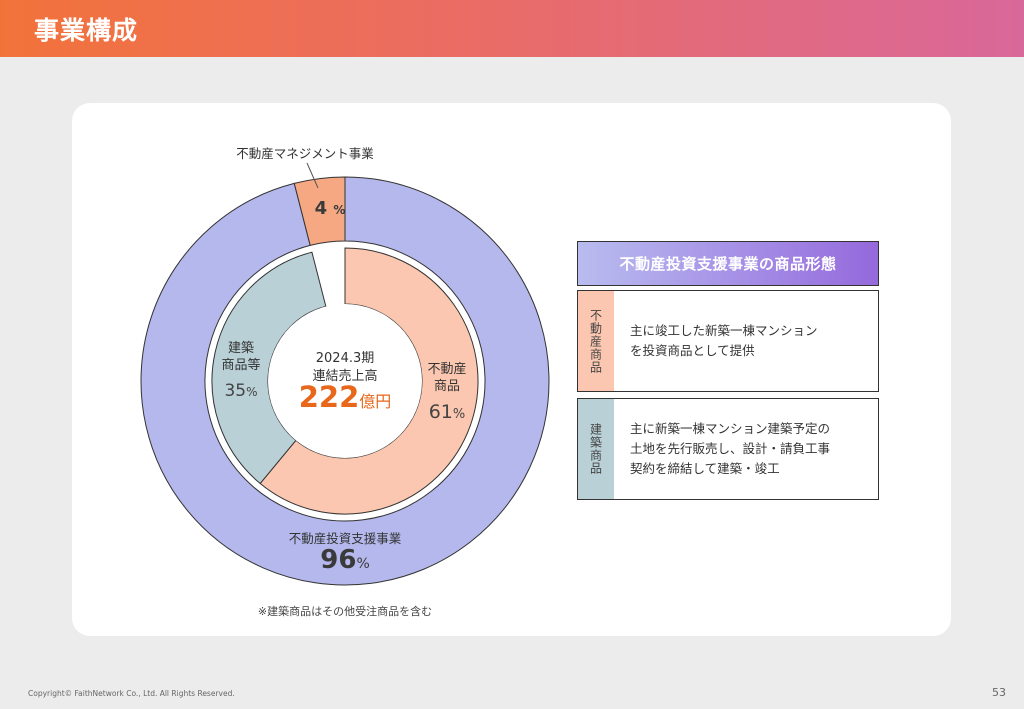 The height and width of the screenshot is (709, 1024). What do you see at coordinates (252, 392) in the screenshot?
I see `inner-value-construction-unit: %` at bounding box center [252, 392].